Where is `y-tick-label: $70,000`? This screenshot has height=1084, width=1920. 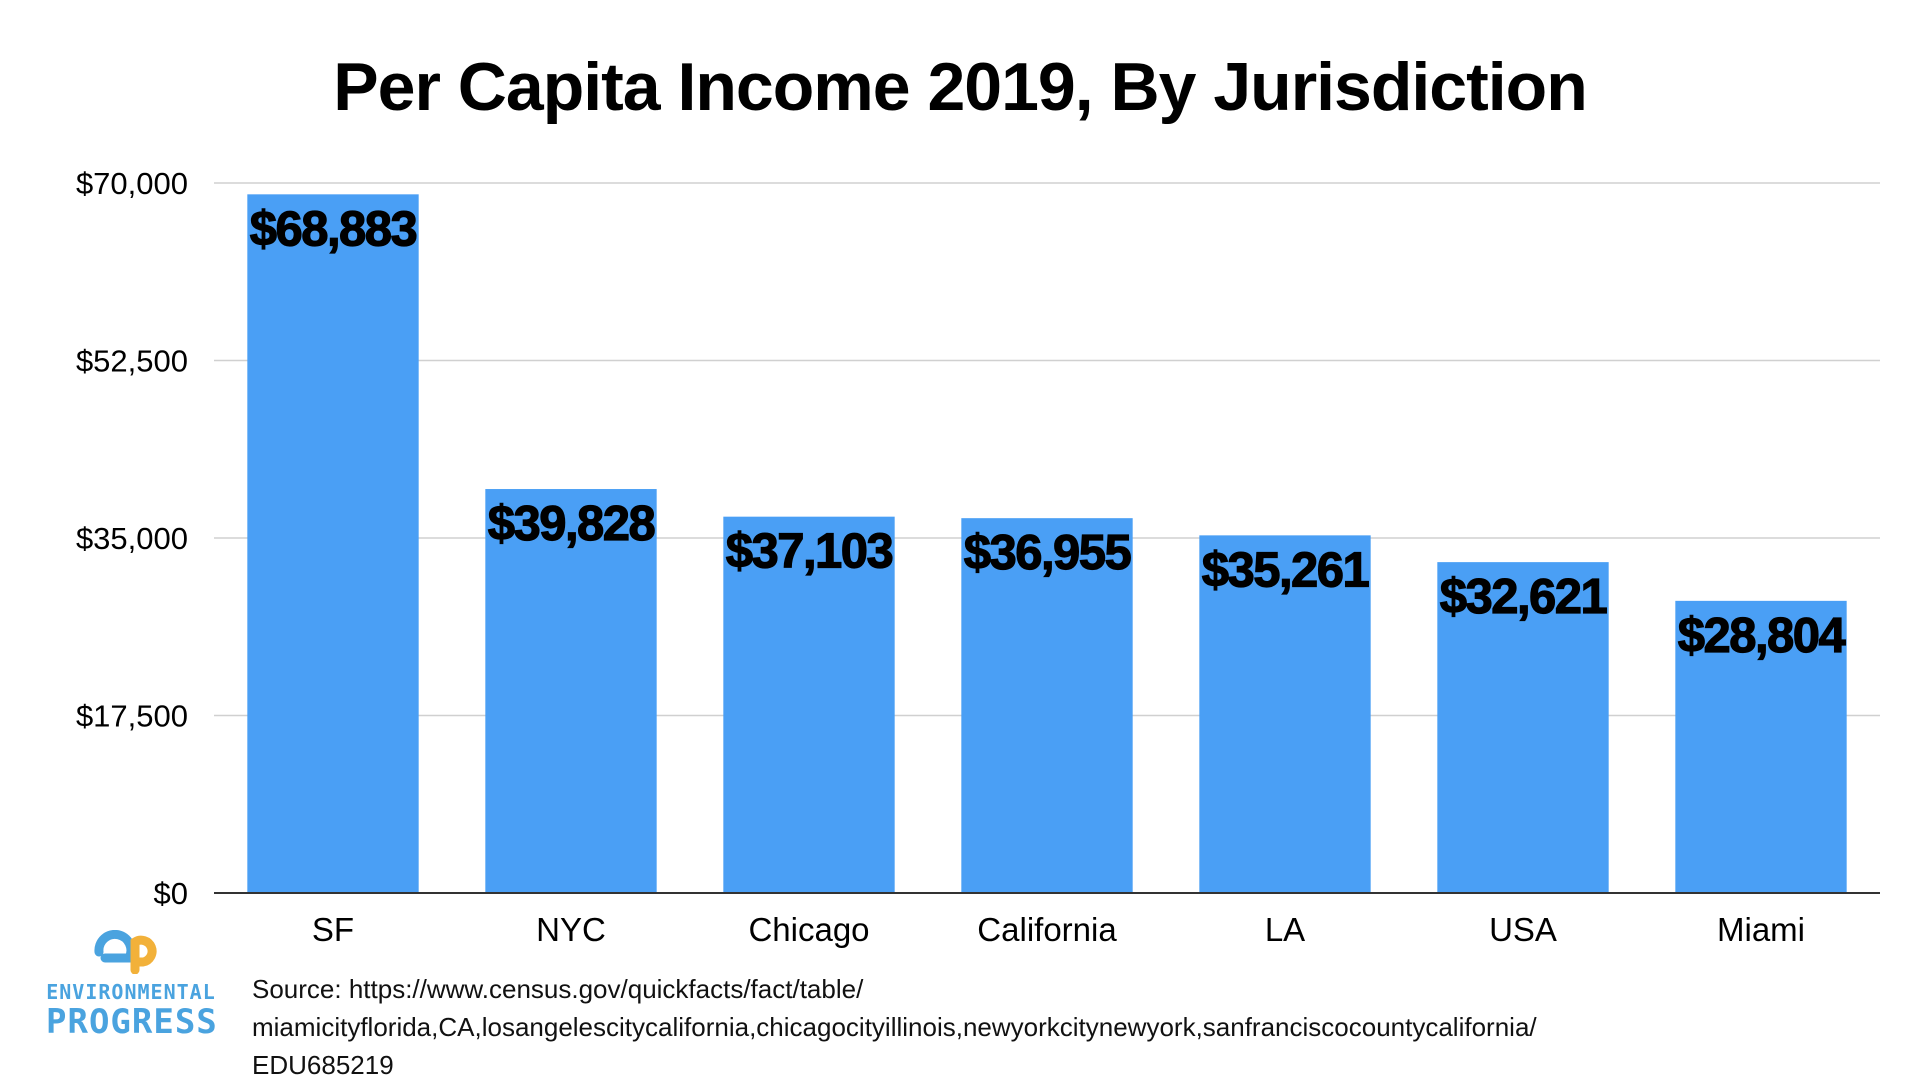
y-tick-label: $70,000 is located at coordinates (132, 183).